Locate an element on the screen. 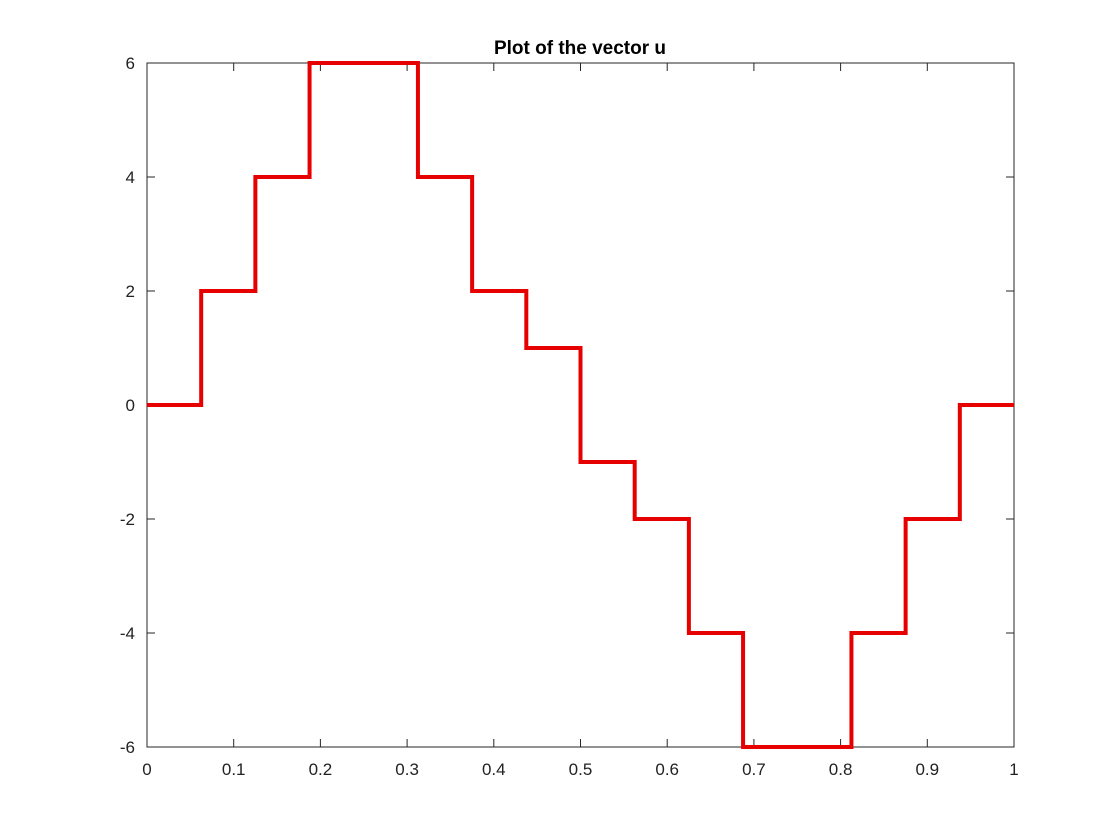 The width and height of the screenshot is (1120, 840). x-tick-label: 0.9 is located at coordinates (927, 769).